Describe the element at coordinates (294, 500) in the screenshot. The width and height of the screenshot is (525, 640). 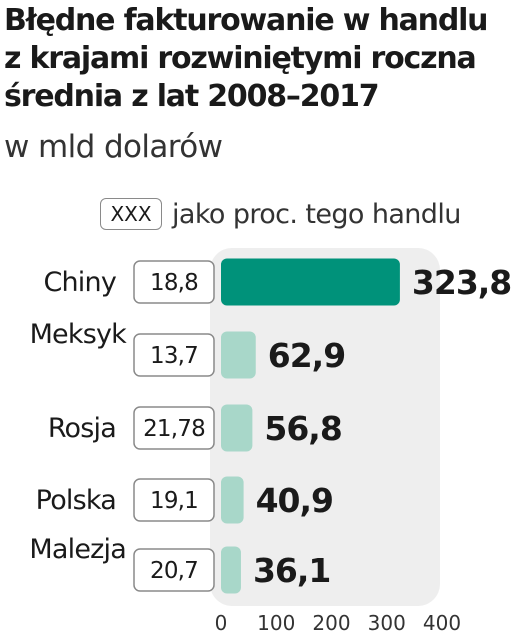
I see `value-label-polska: 40,9` at that location.